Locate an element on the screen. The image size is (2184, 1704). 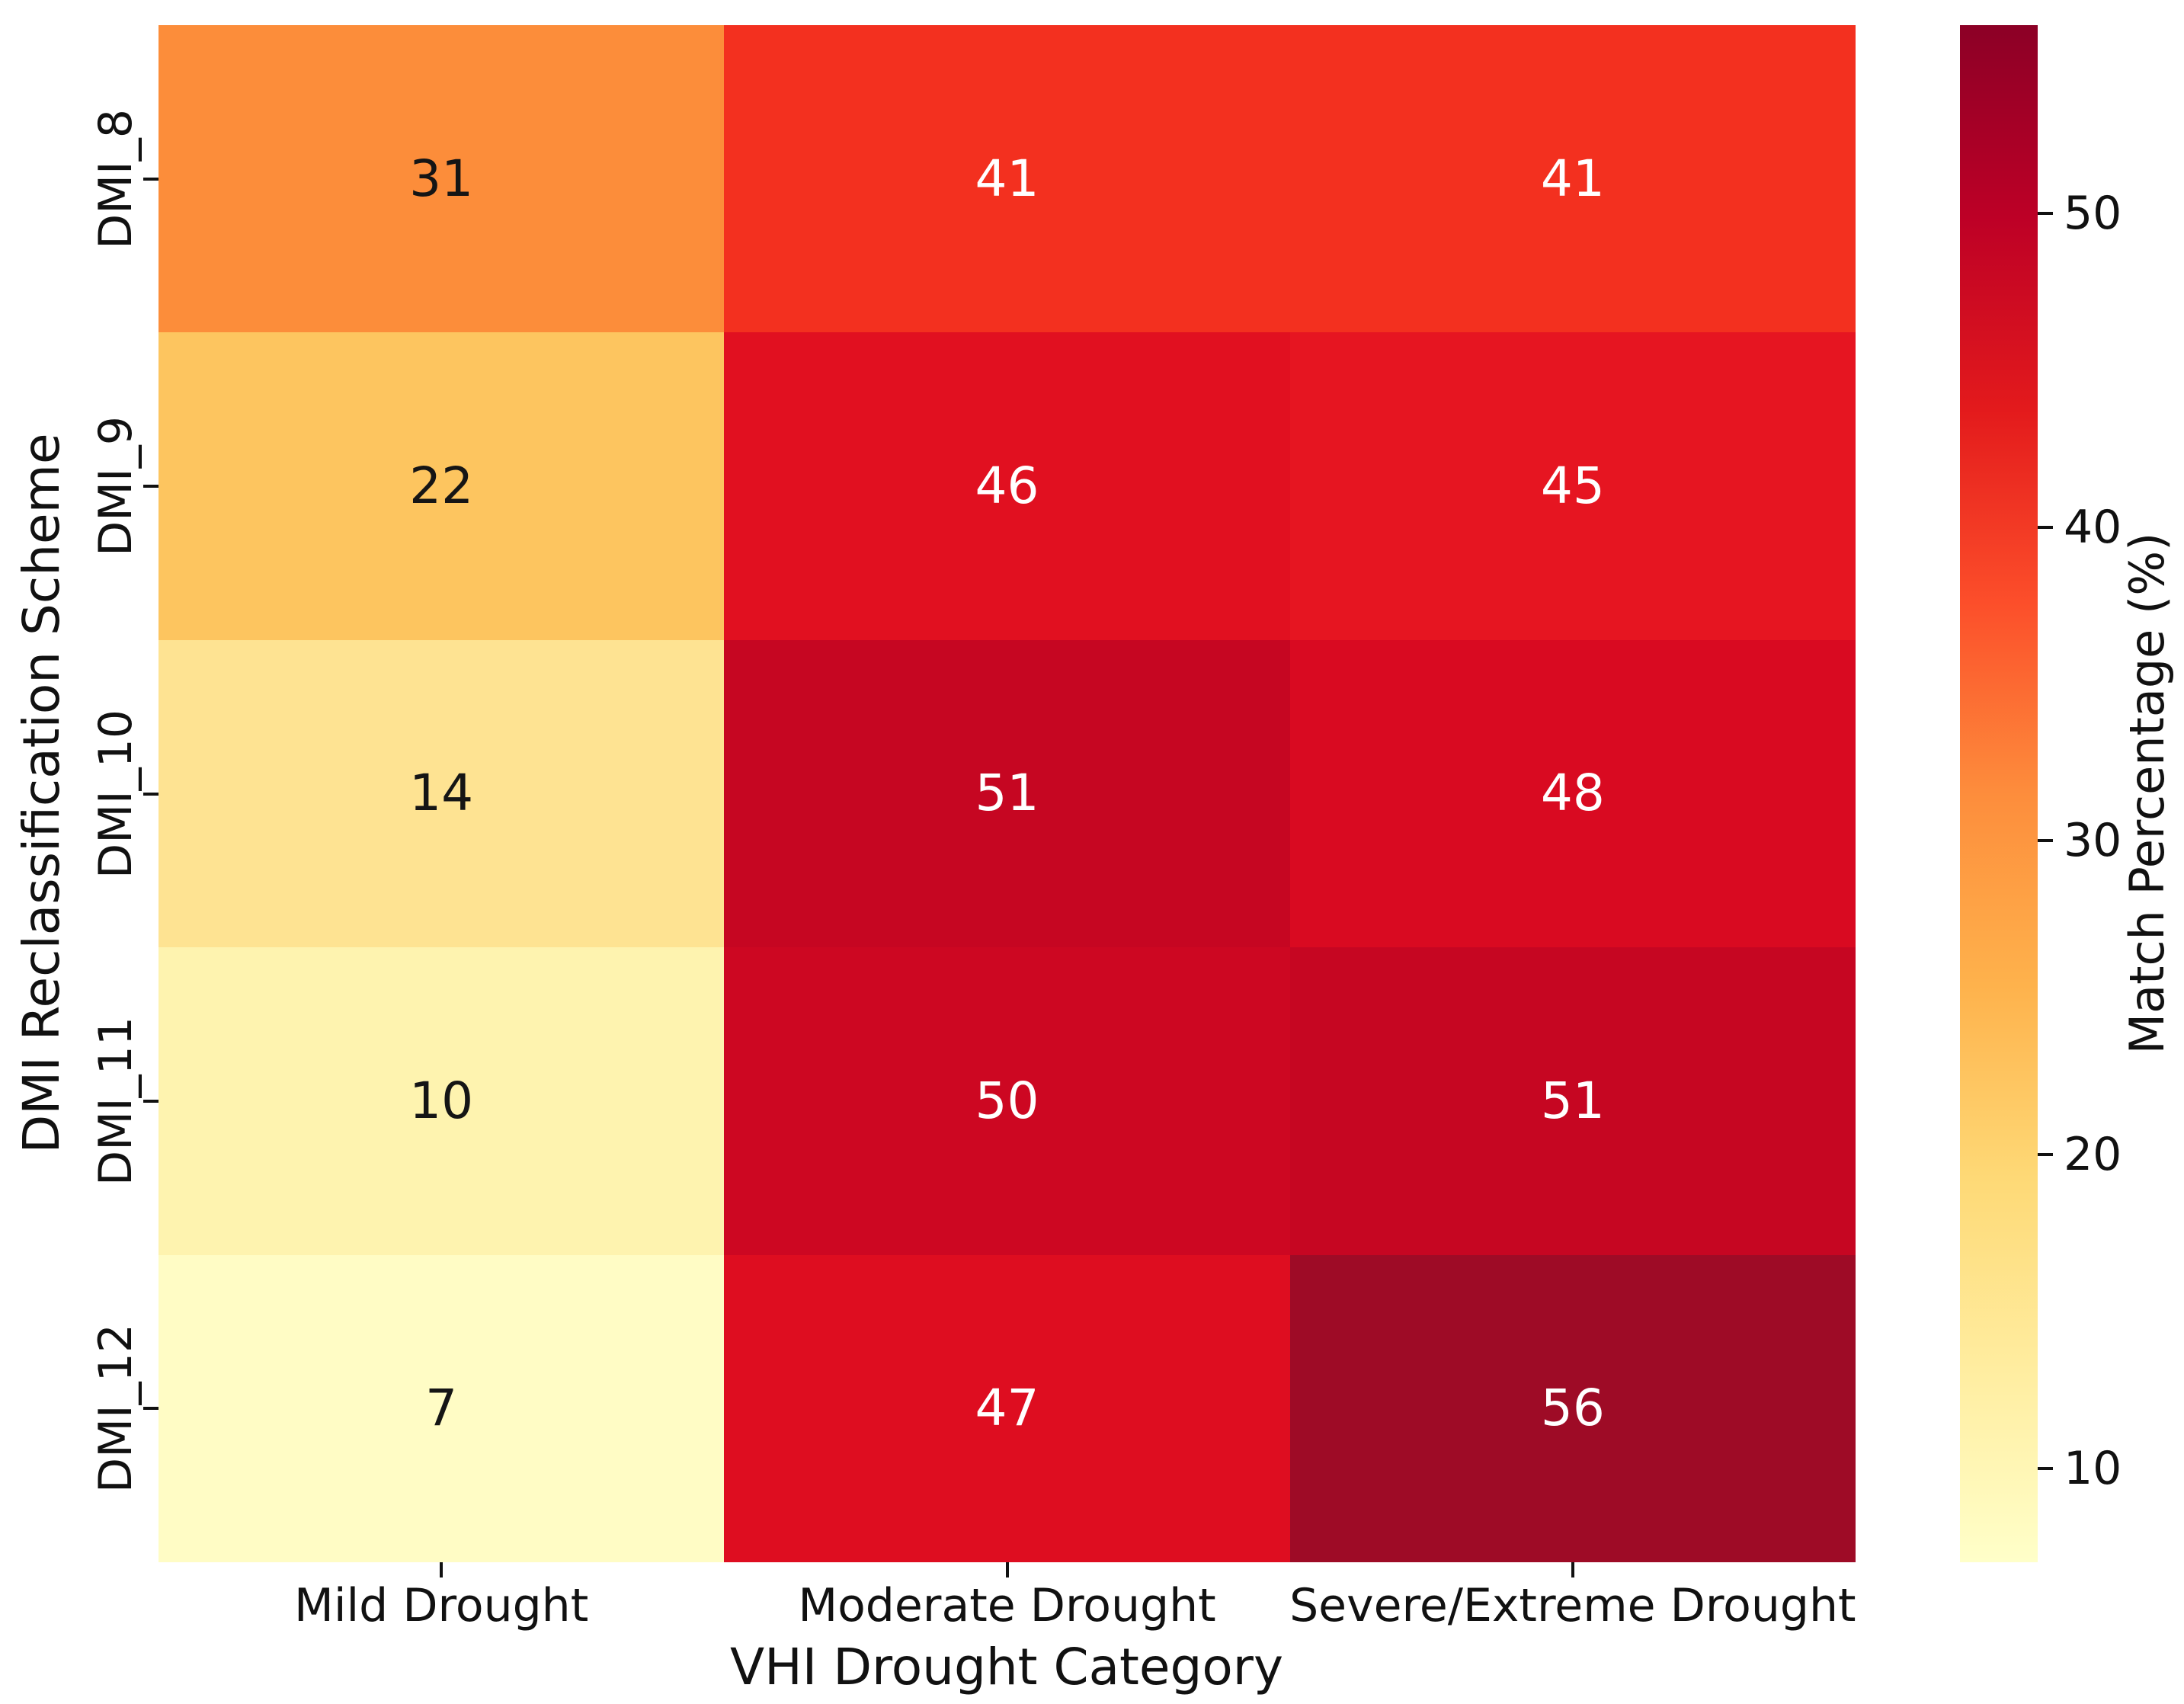
y-tick-label: DMI_10 is located at coordinates (116, 794).